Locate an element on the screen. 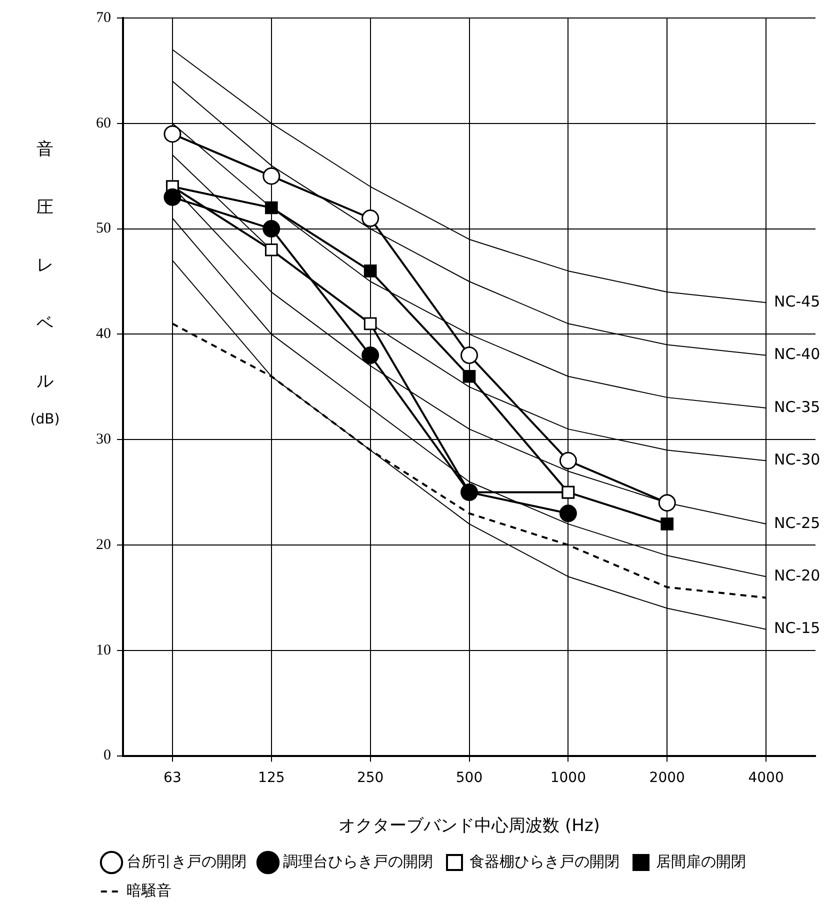 The image size is (825, 919). y-tick-label: 30 is located at coordinates (103, 440).